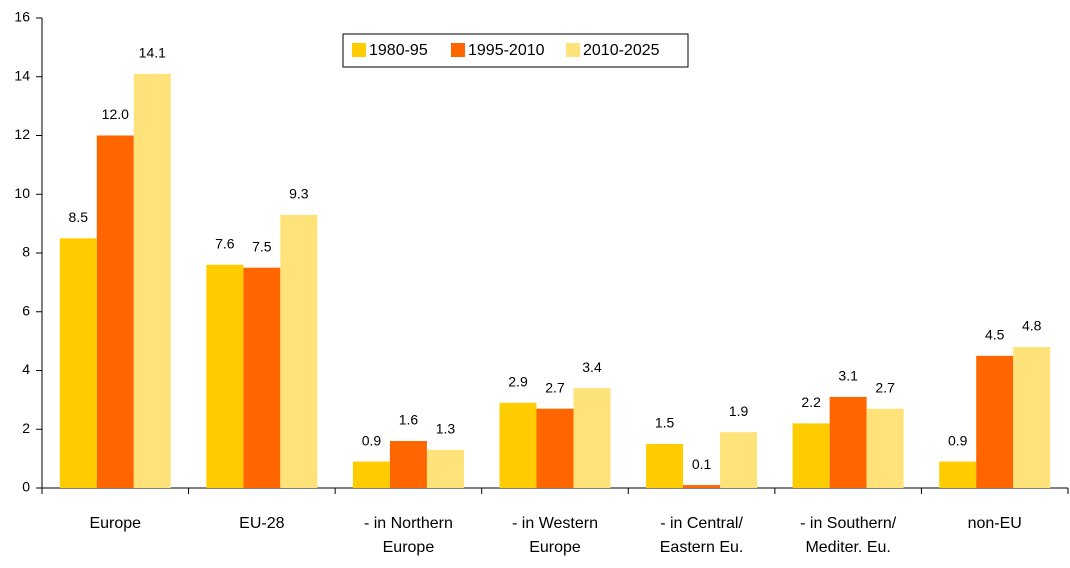  Describe the element at coordinates (409, 420) in the screenshot. I see `value-label: 1.6` at that location.